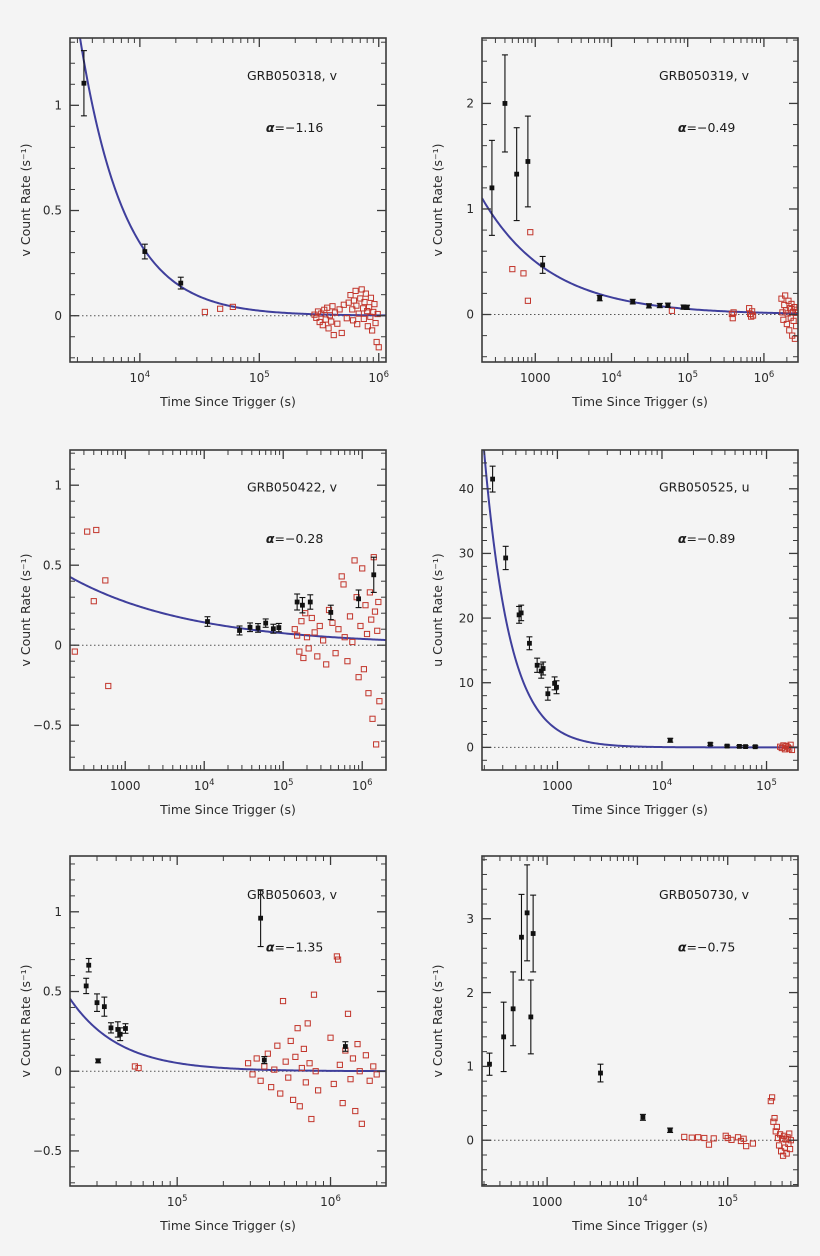 The image size is (820, 1256). What do you see at coordinates (470, 209) in the screenshot?
I see `y-tick-labels: 0 1 2` at bounding box center [470, 209].